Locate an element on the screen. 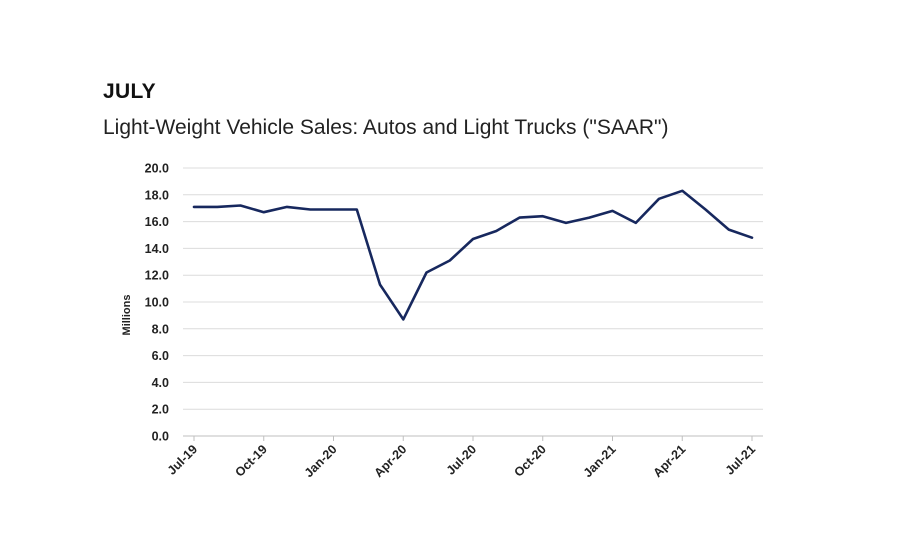 The width and height of the screenshot is (900, 548). x-tick-label: Apr-21 is located at coordinates (669, 461).